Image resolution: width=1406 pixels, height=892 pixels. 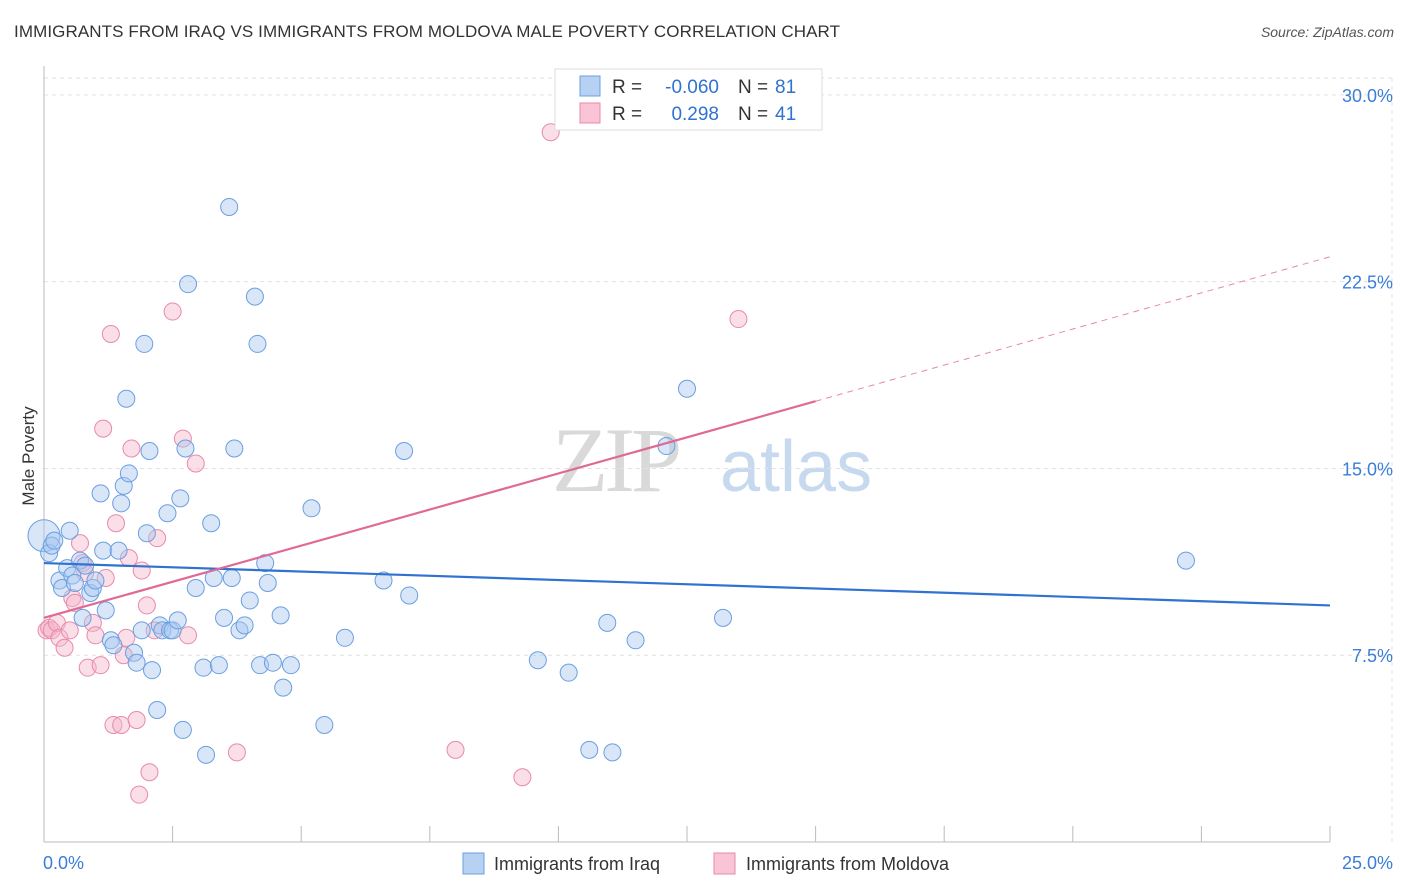 I want to click on legend-r-value-iraq: -0.060, so click(x=692, y=87).